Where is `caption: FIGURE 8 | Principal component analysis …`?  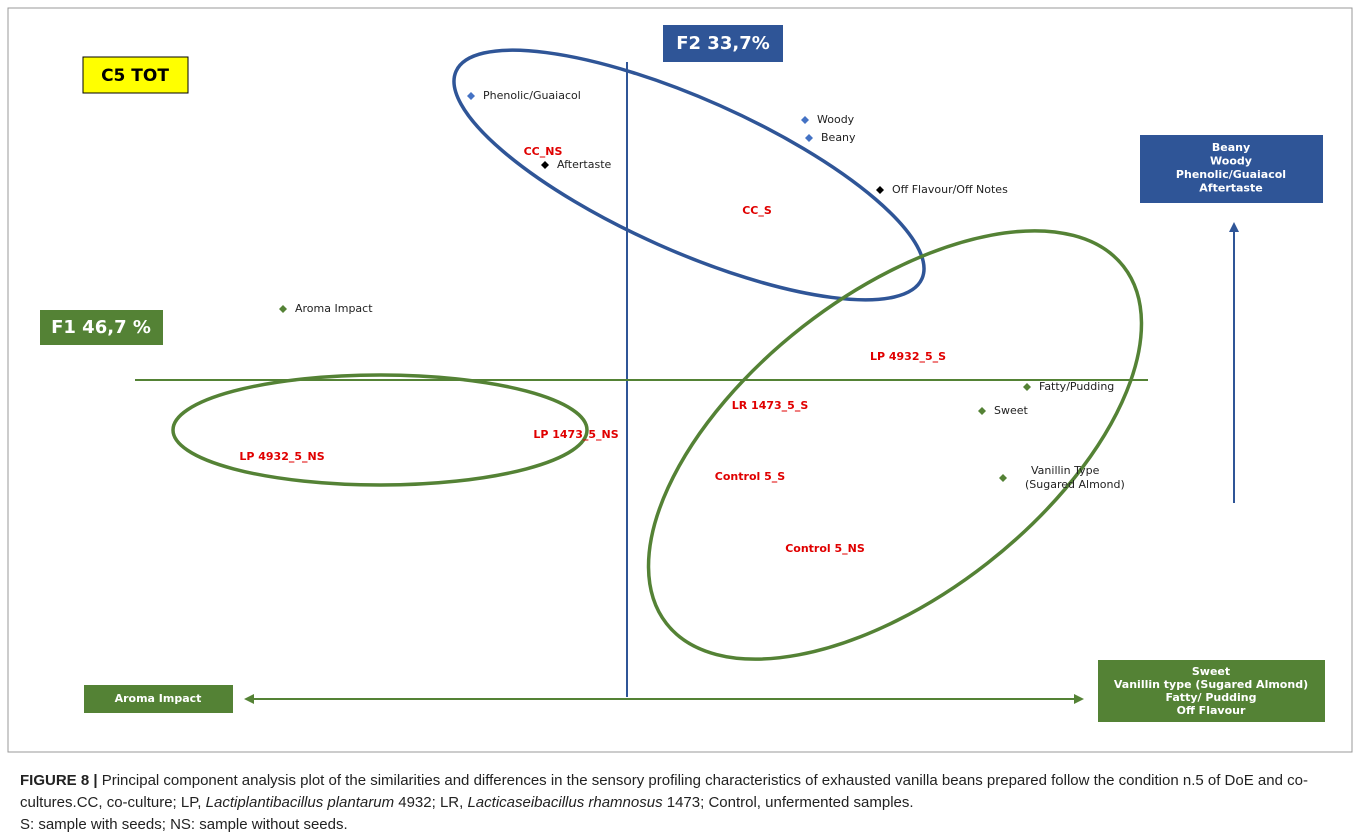
caption: FIGURE 8 | Principal component analysis … is located at coordinates (685, 803).